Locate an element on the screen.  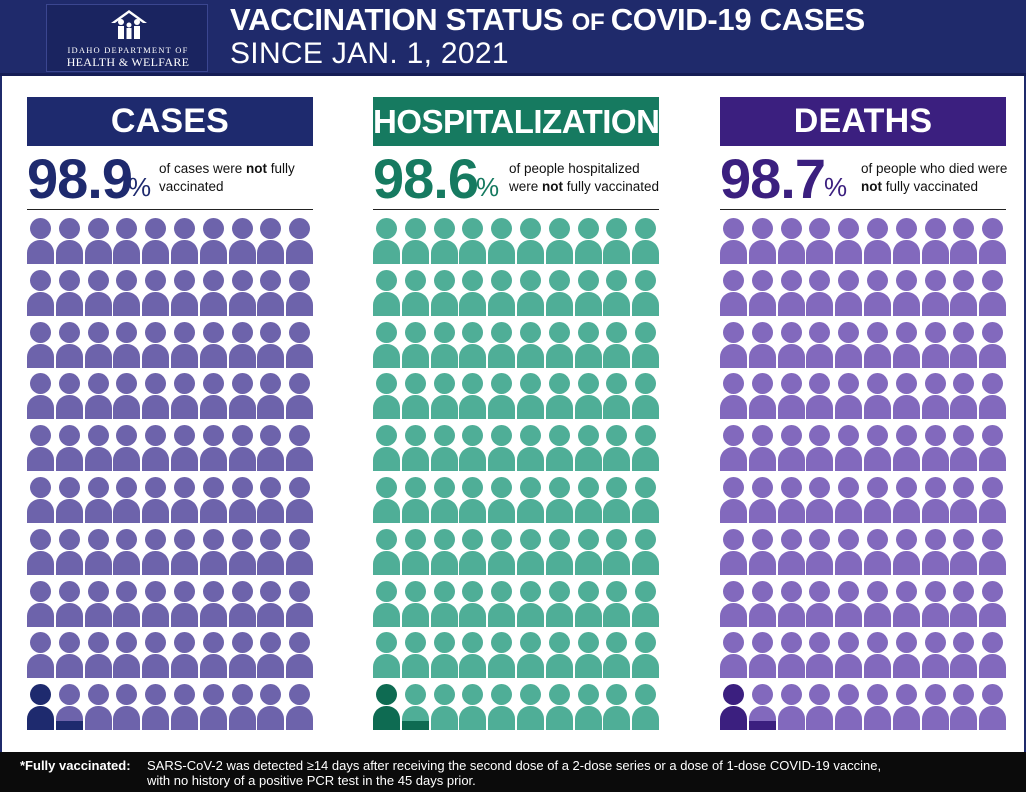
logo-text-line2: HEALTH & WELFARE is located at coordinates (128, 62).